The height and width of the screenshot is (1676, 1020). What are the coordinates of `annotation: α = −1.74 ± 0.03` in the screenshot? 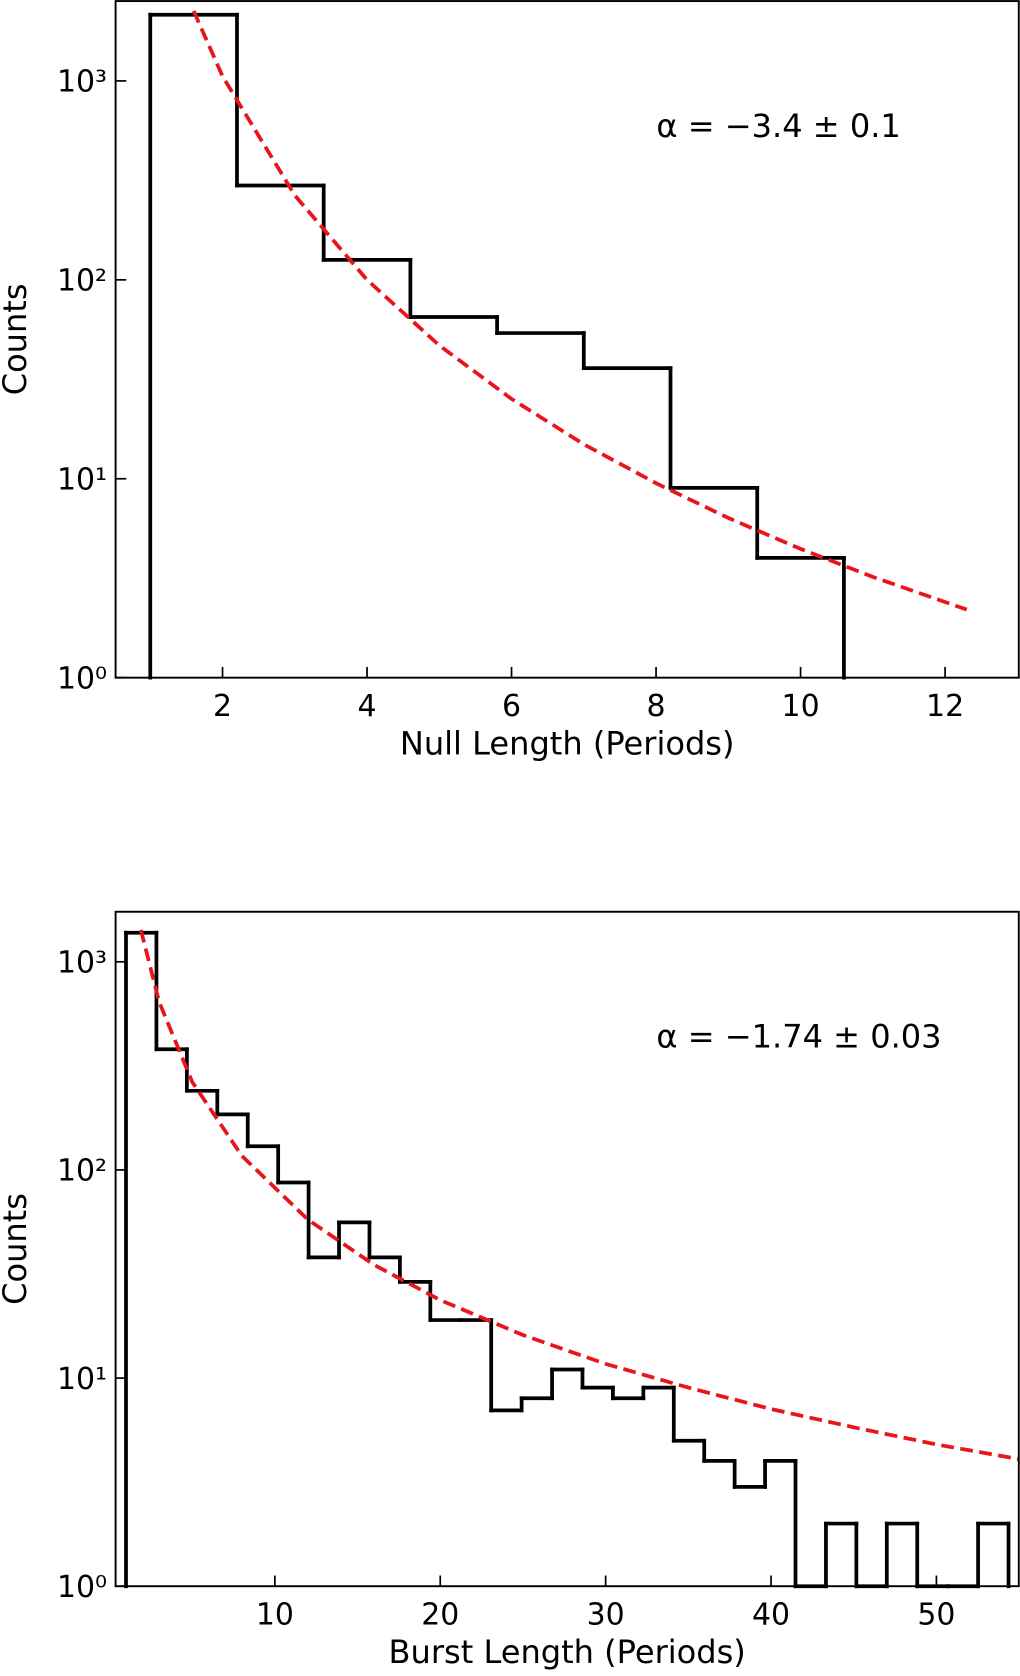 It's located at (798, 1037).